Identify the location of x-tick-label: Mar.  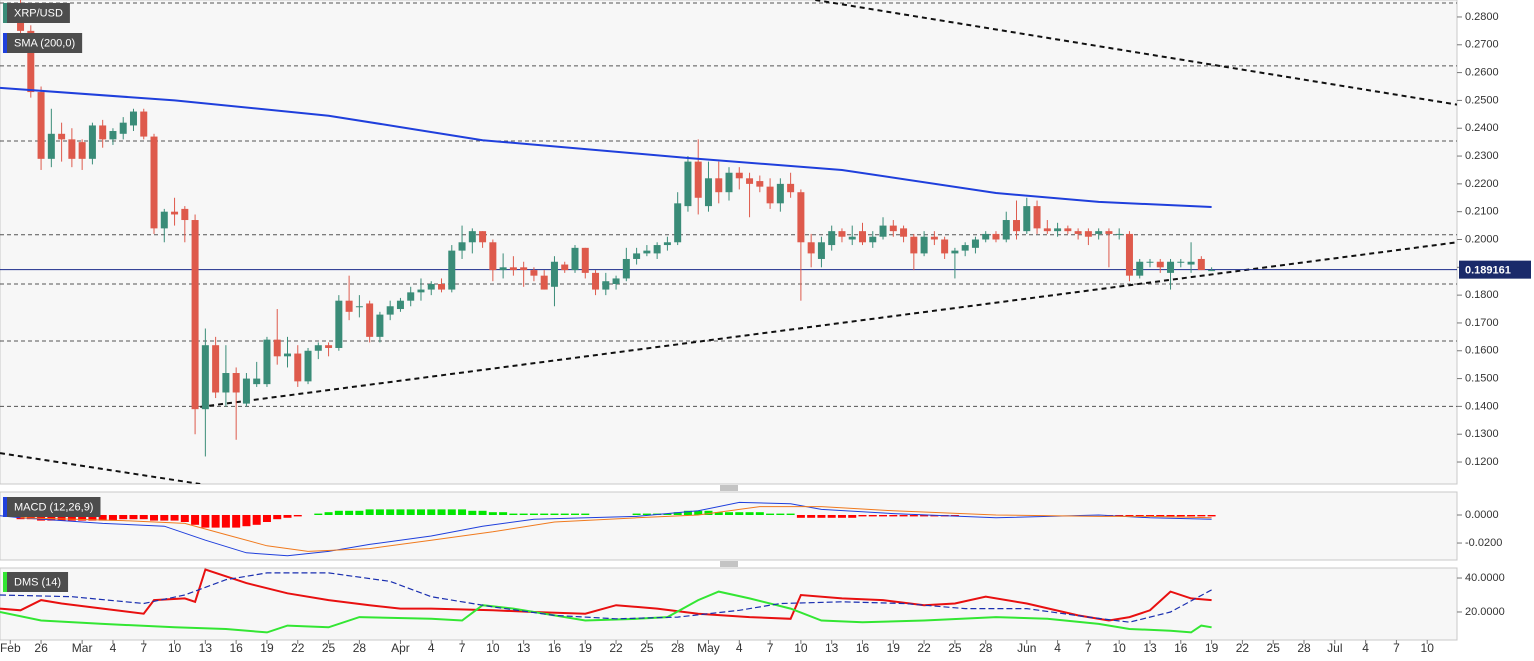
(82, 648).